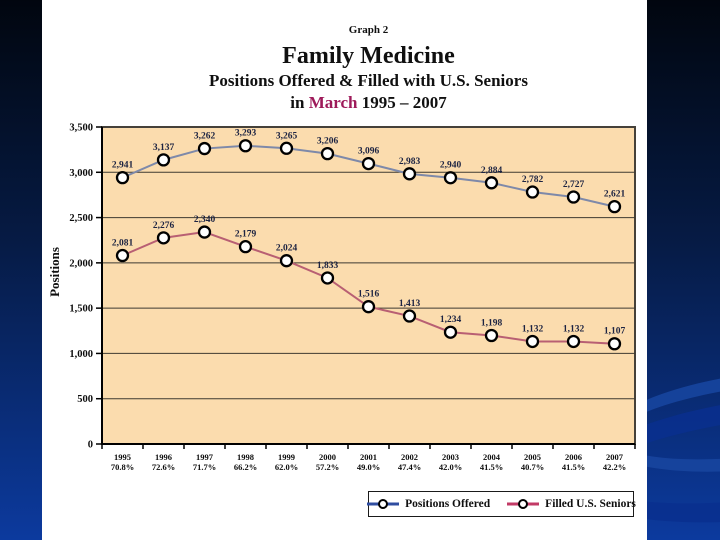  Describe the element at coordinates (368, 30) in the screenshot. I see `graph-number-label: Graph 2` at that location.